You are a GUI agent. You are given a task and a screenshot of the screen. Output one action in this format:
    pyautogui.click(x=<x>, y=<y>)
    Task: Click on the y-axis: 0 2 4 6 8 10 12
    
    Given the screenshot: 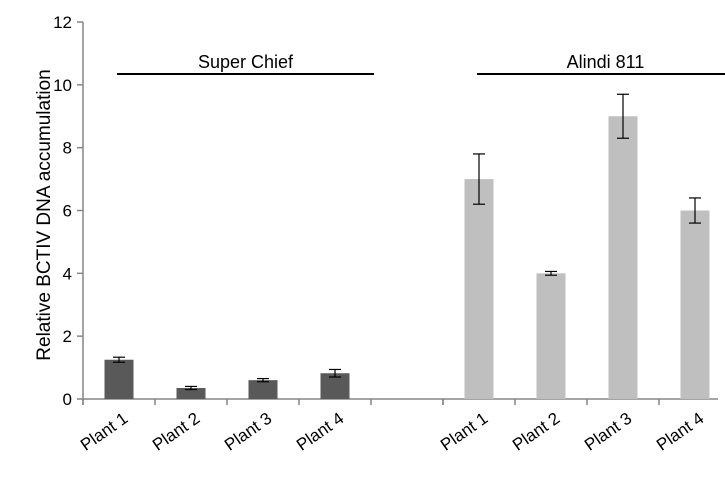 What is the action you would take?
    pyautogui.click(x=68, y=211)
    